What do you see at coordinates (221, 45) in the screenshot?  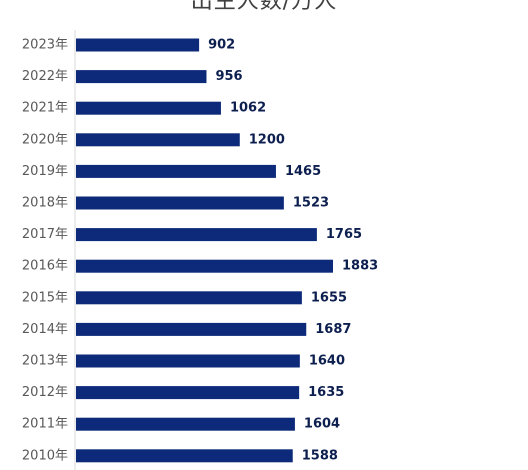 I see `bar-value-label: 902` at bounding box center [221, 45].